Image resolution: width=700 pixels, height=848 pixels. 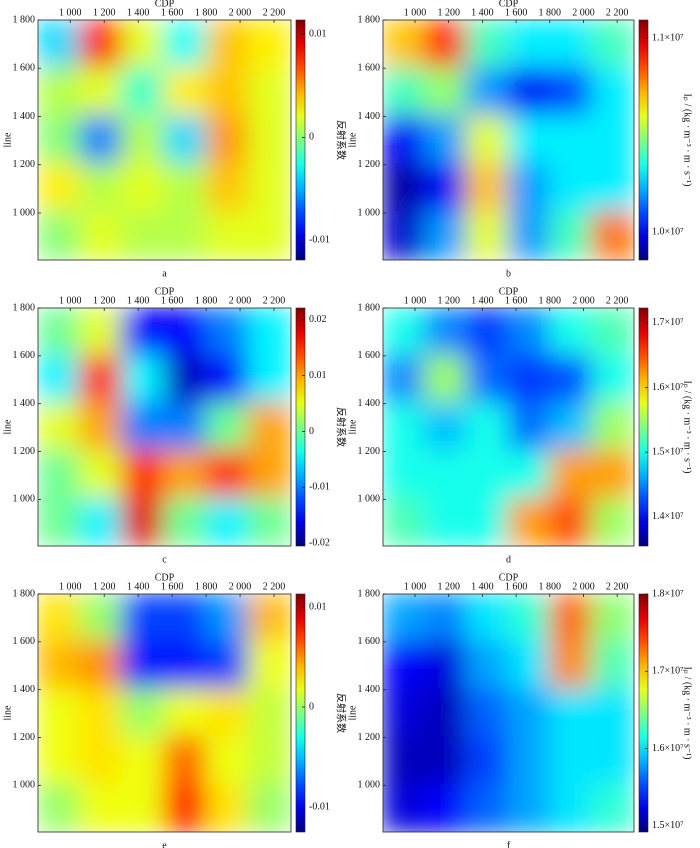 What do you see at coordinates (482, 300) in the screenshot?
I see `x-tick-label: 1 400` at bounding box center [482, 300].